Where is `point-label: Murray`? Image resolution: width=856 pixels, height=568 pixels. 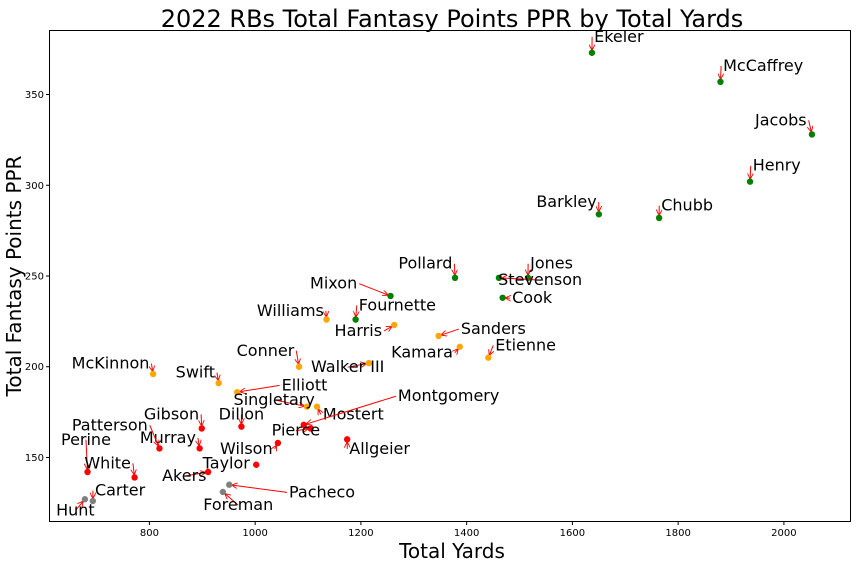 point-label: Murray is located at coordinates (168, 437).